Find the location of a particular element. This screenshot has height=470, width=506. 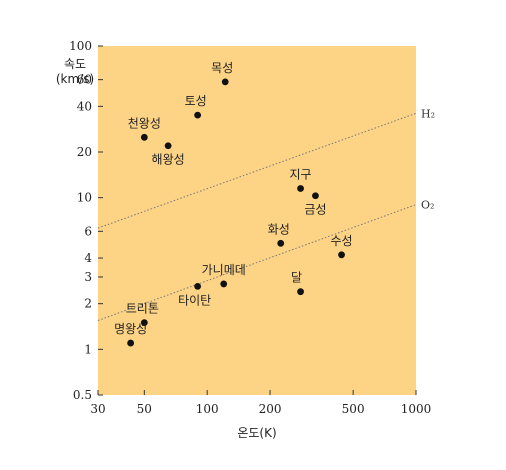

data-point-label: 타이탄 is located at coordinates (194, 300).